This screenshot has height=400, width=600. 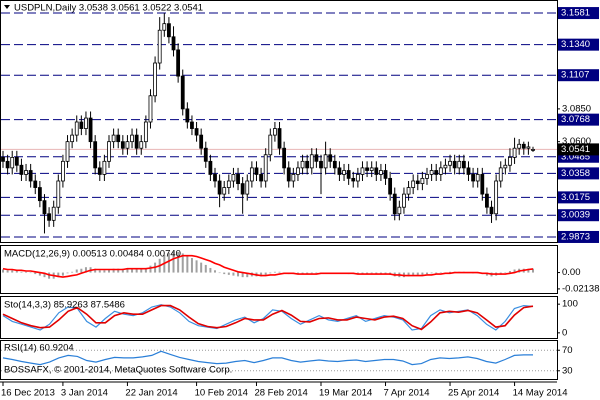 I want to click on y-tick-label: 70, so click(x=567, y=350).